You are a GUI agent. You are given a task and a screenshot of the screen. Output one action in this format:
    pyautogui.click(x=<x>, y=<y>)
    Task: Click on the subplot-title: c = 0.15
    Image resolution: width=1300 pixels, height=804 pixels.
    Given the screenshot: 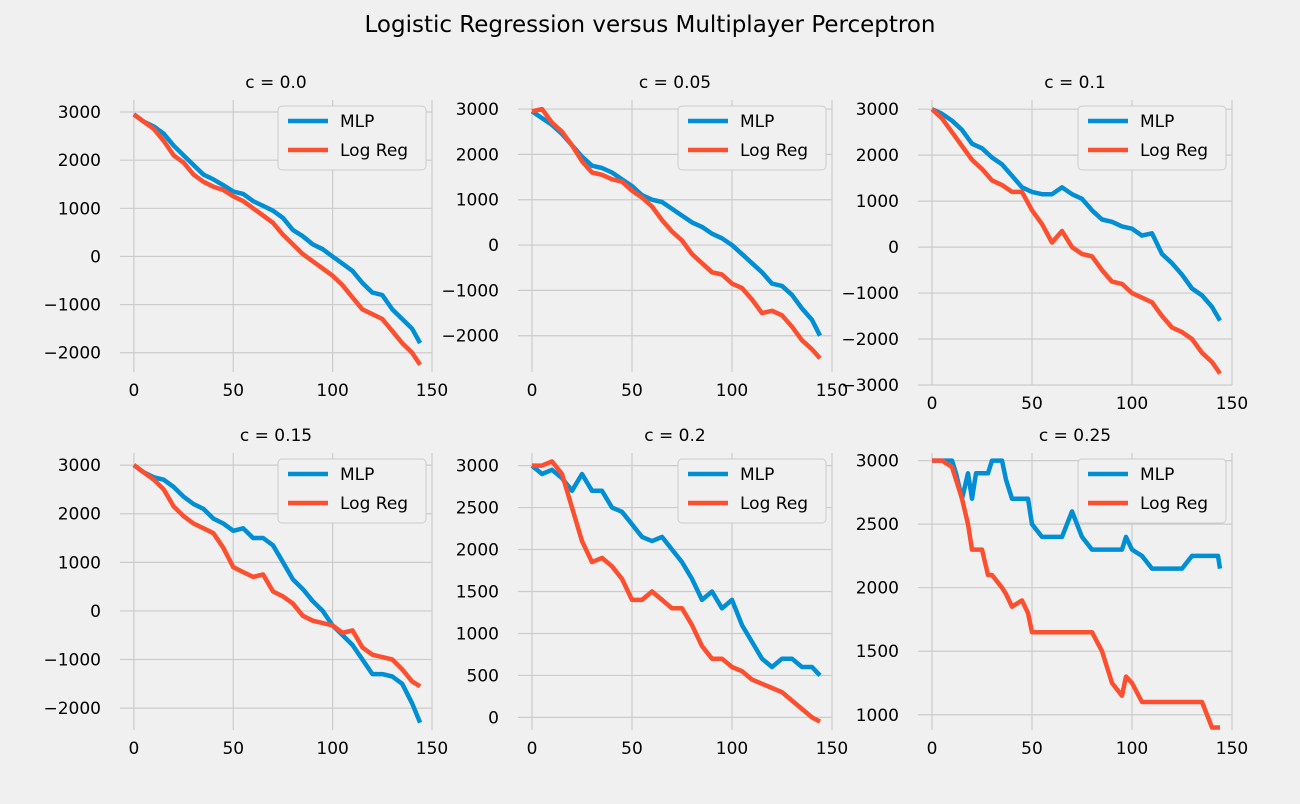 What is the action you would take?
    pyautogui.click(x=276, y=436)
    